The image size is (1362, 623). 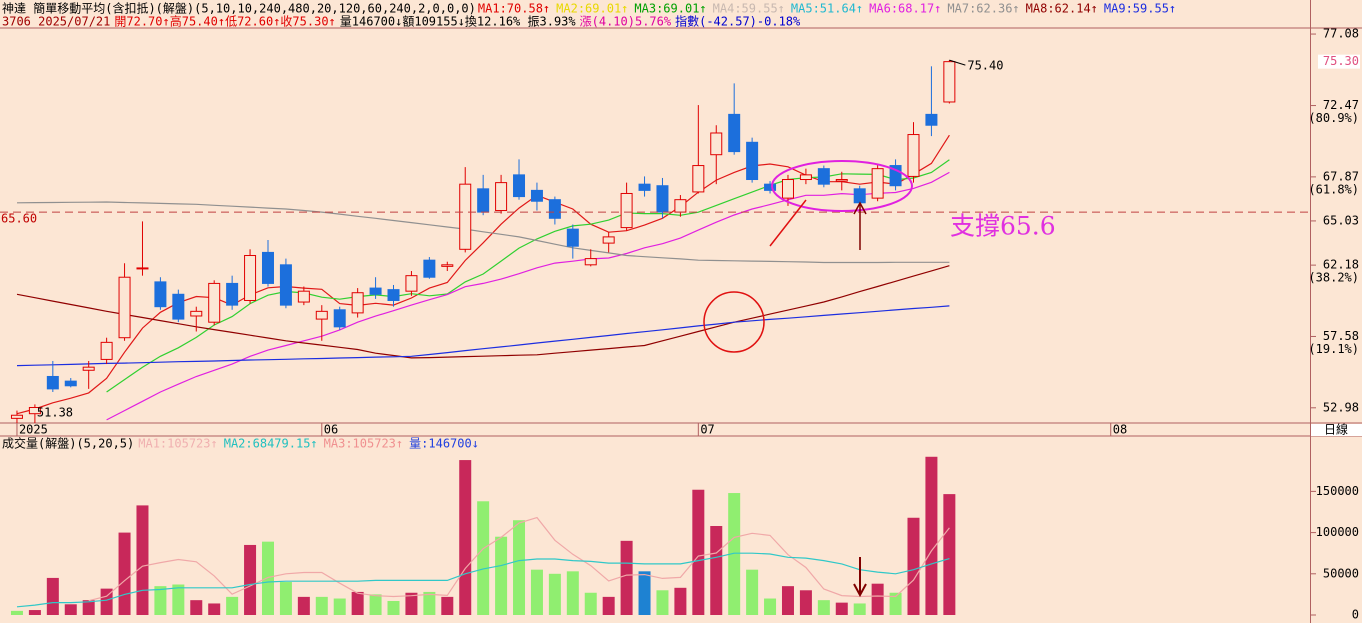 I want to click on high-marker-line, so click(x=957, y=62).